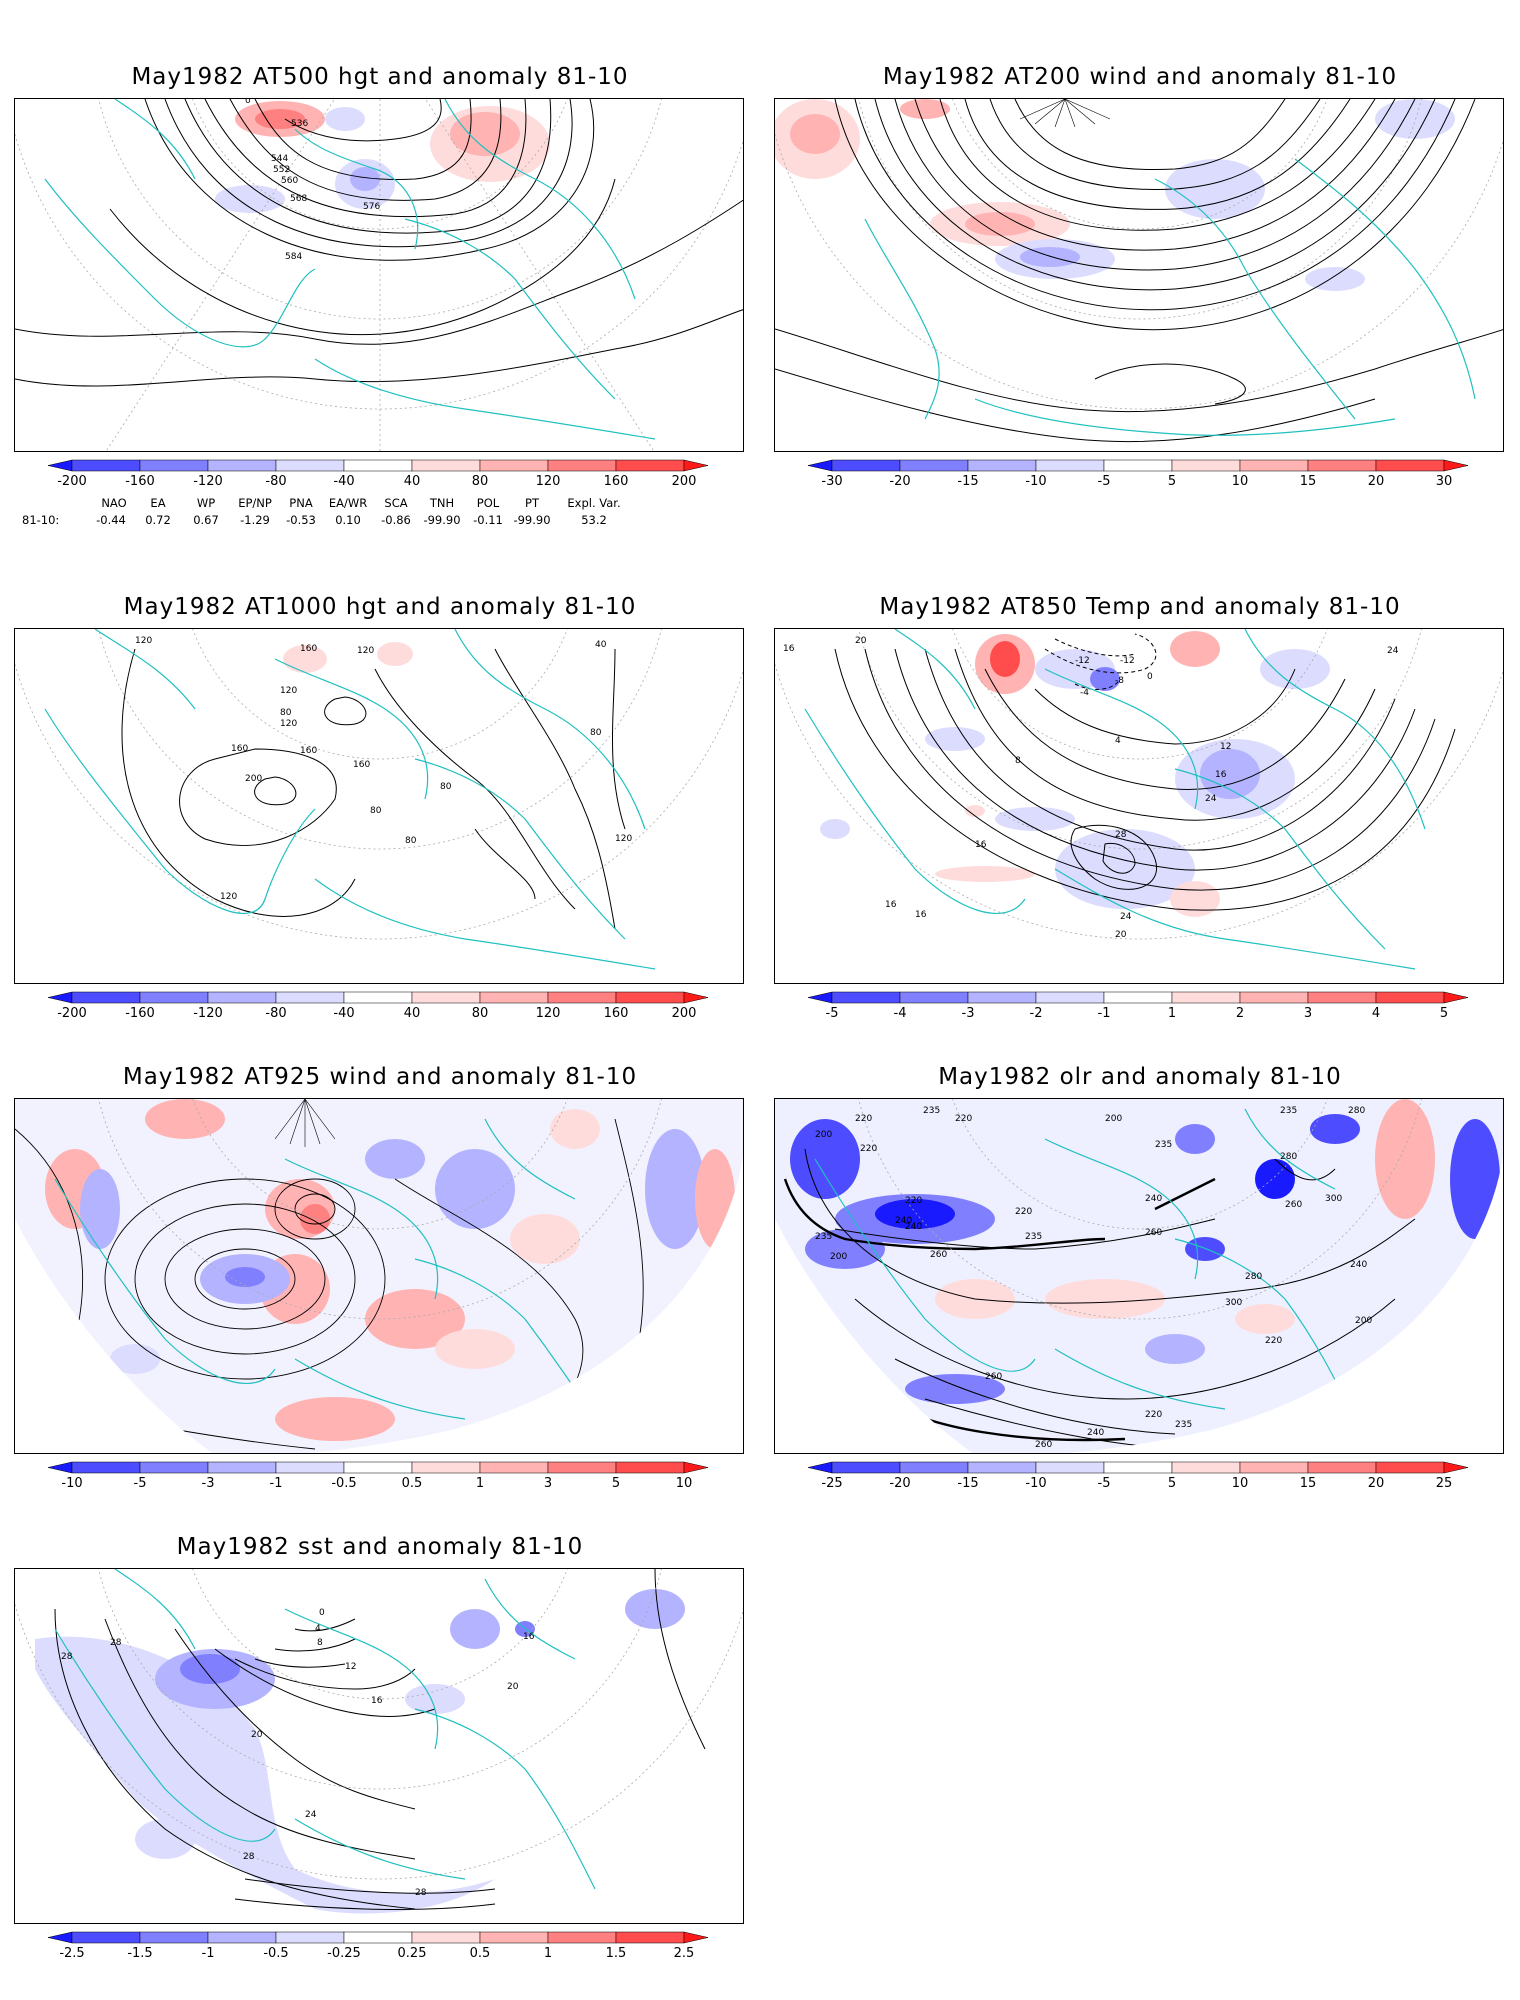 Image resolution: width=1520 pixels, height=2000 pixels. What do you see at coordinates (378, 1005) in the screenshot?
I see `colorbar: -200 -160 -120 -80 -40 40 80 120 160 200` at bounding box center [378, 1005].